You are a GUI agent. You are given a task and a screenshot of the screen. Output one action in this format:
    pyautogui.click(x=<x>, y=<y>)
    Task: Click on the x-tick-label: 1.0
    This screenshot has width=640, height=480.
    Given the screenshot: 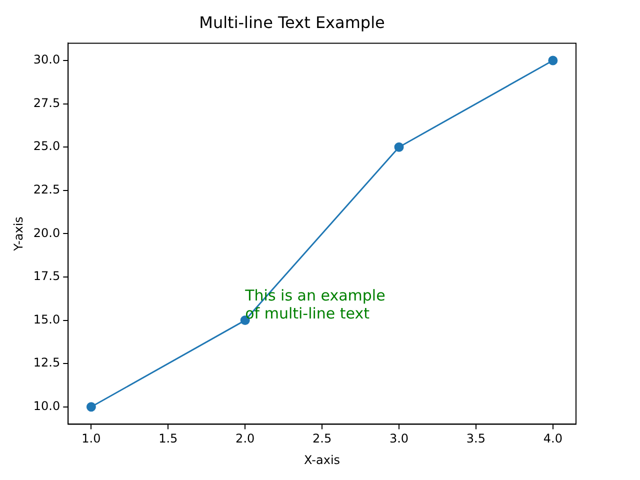 What is the action you would take?
    pyautogui.click(x=91, y=439)
    